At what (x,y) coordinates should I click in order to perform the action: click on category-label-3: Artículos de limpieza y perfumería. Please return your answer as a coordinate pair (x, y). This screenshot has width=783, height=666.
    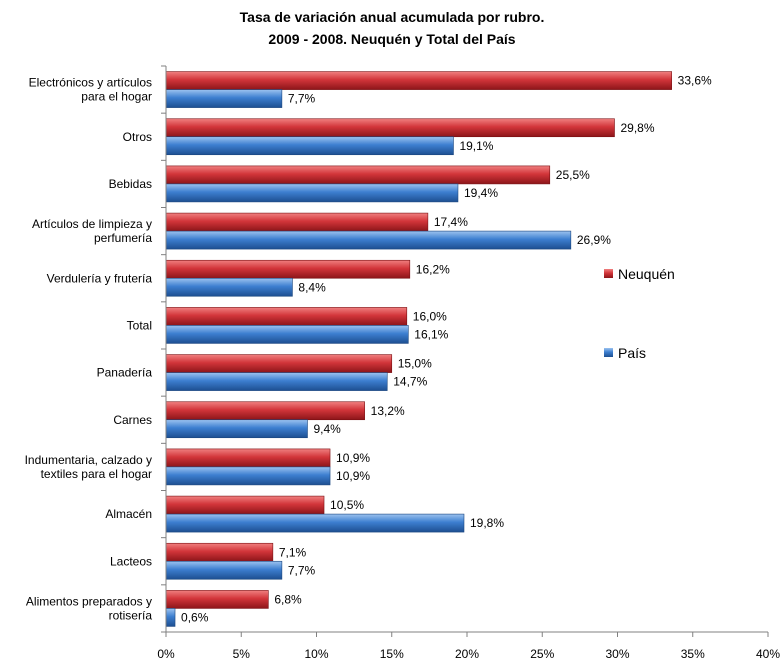
    Looking at the image, I should click on (92, 231).